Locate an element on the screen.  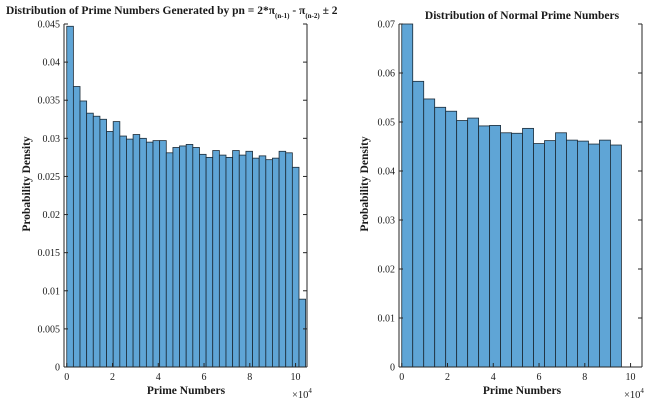
y-tick-label: 0.005 is located at coordinates (49, 329).